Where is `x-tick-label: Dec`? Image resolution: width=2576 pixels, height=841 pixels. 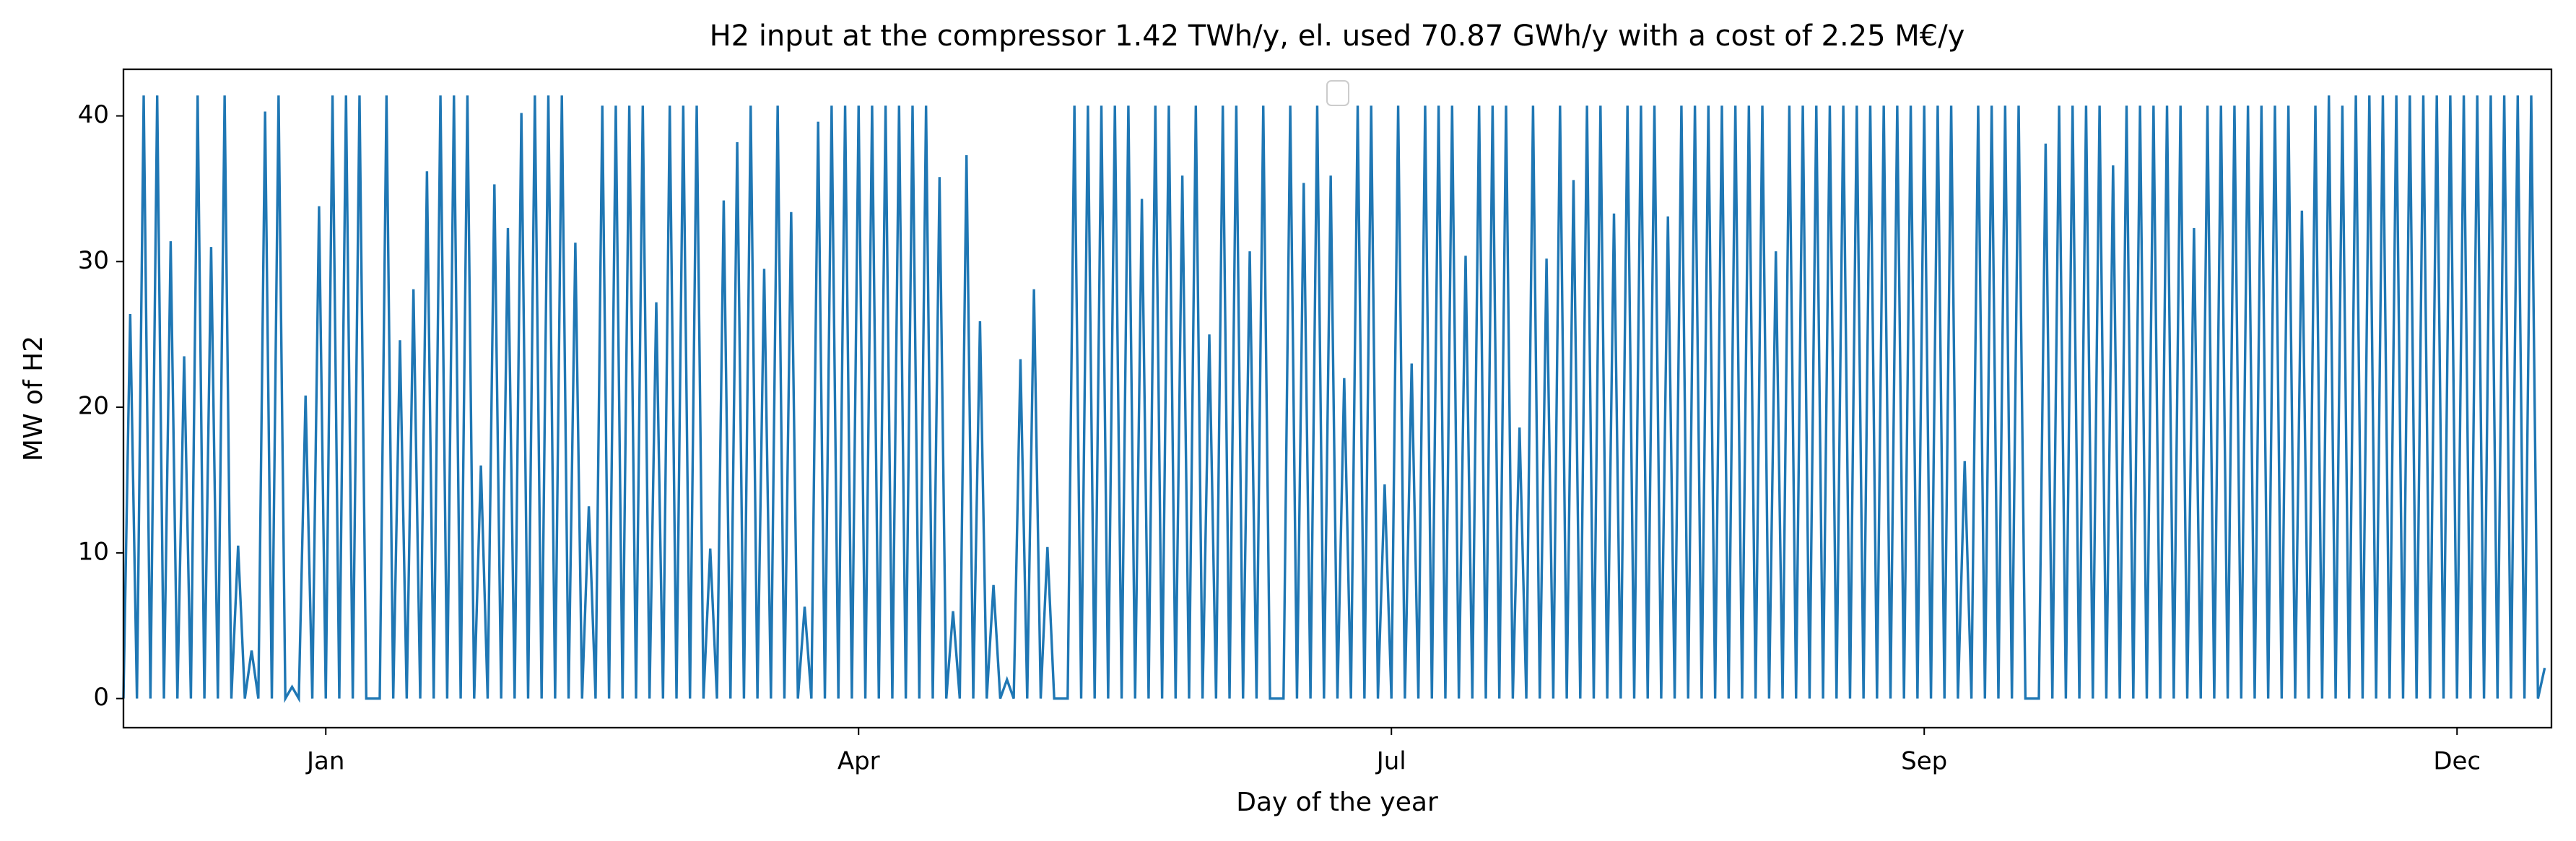 x-tick-label: Dec is located at coordinates (2457, 761).